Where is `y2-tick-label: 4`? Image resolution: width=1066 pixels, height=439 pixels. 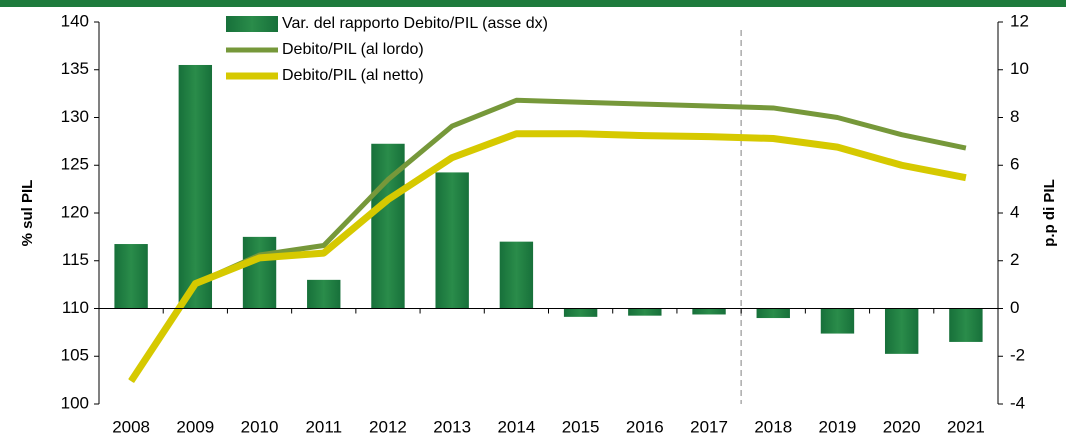 y2-tick-label: 4 is located at coordinates (1014, 211).